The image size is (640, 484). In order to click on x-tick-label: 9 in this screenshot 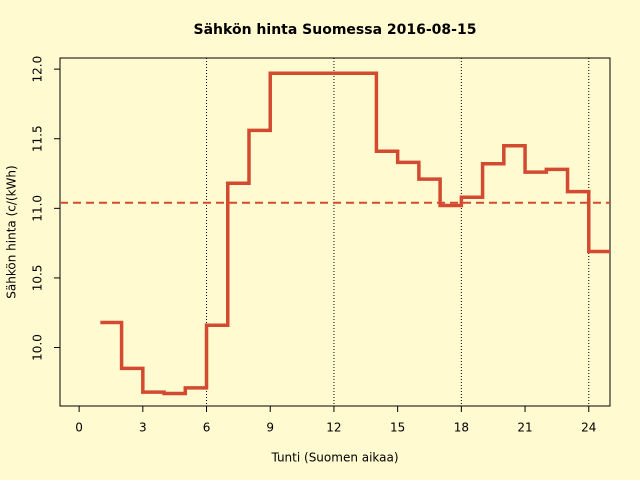, I will do `click(270, 428)`.